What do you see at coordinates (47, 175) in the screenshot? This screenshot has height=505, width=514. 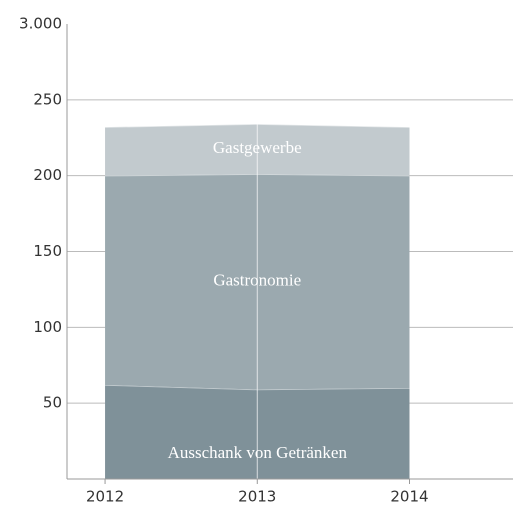 I see `y-tick-label: 200` at bounding box center [47, 175].